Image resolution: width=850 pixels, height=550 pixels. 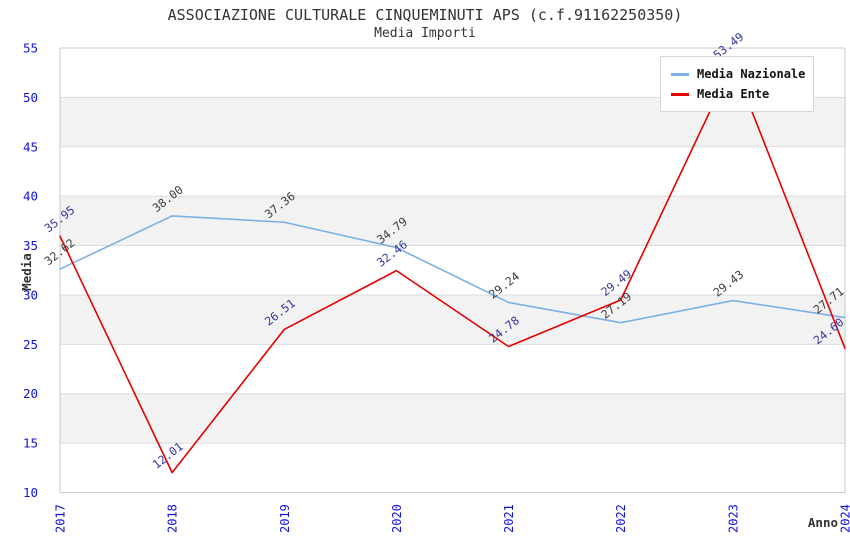 I want to click on legend-label-media-ente: Media Ente, so click(x=733, y=94).